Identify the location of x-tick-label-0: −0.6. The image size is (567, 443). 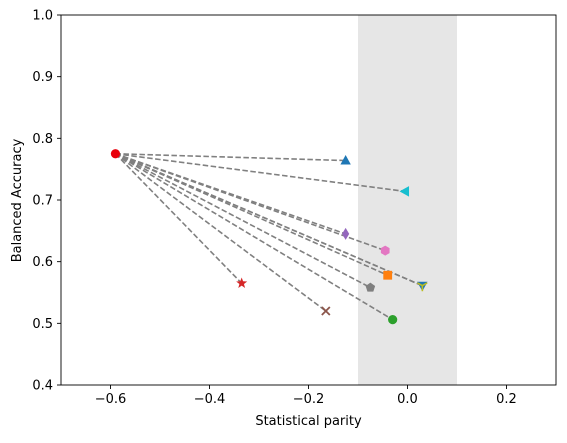
(111, 399).